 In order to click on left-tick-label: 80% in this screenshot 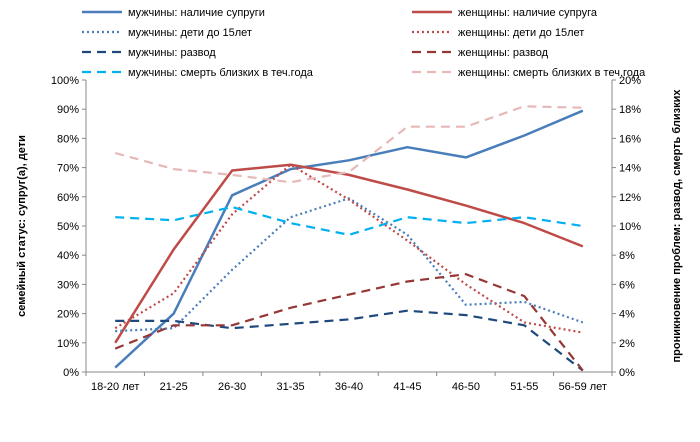, I will do `click(68, 139)`.